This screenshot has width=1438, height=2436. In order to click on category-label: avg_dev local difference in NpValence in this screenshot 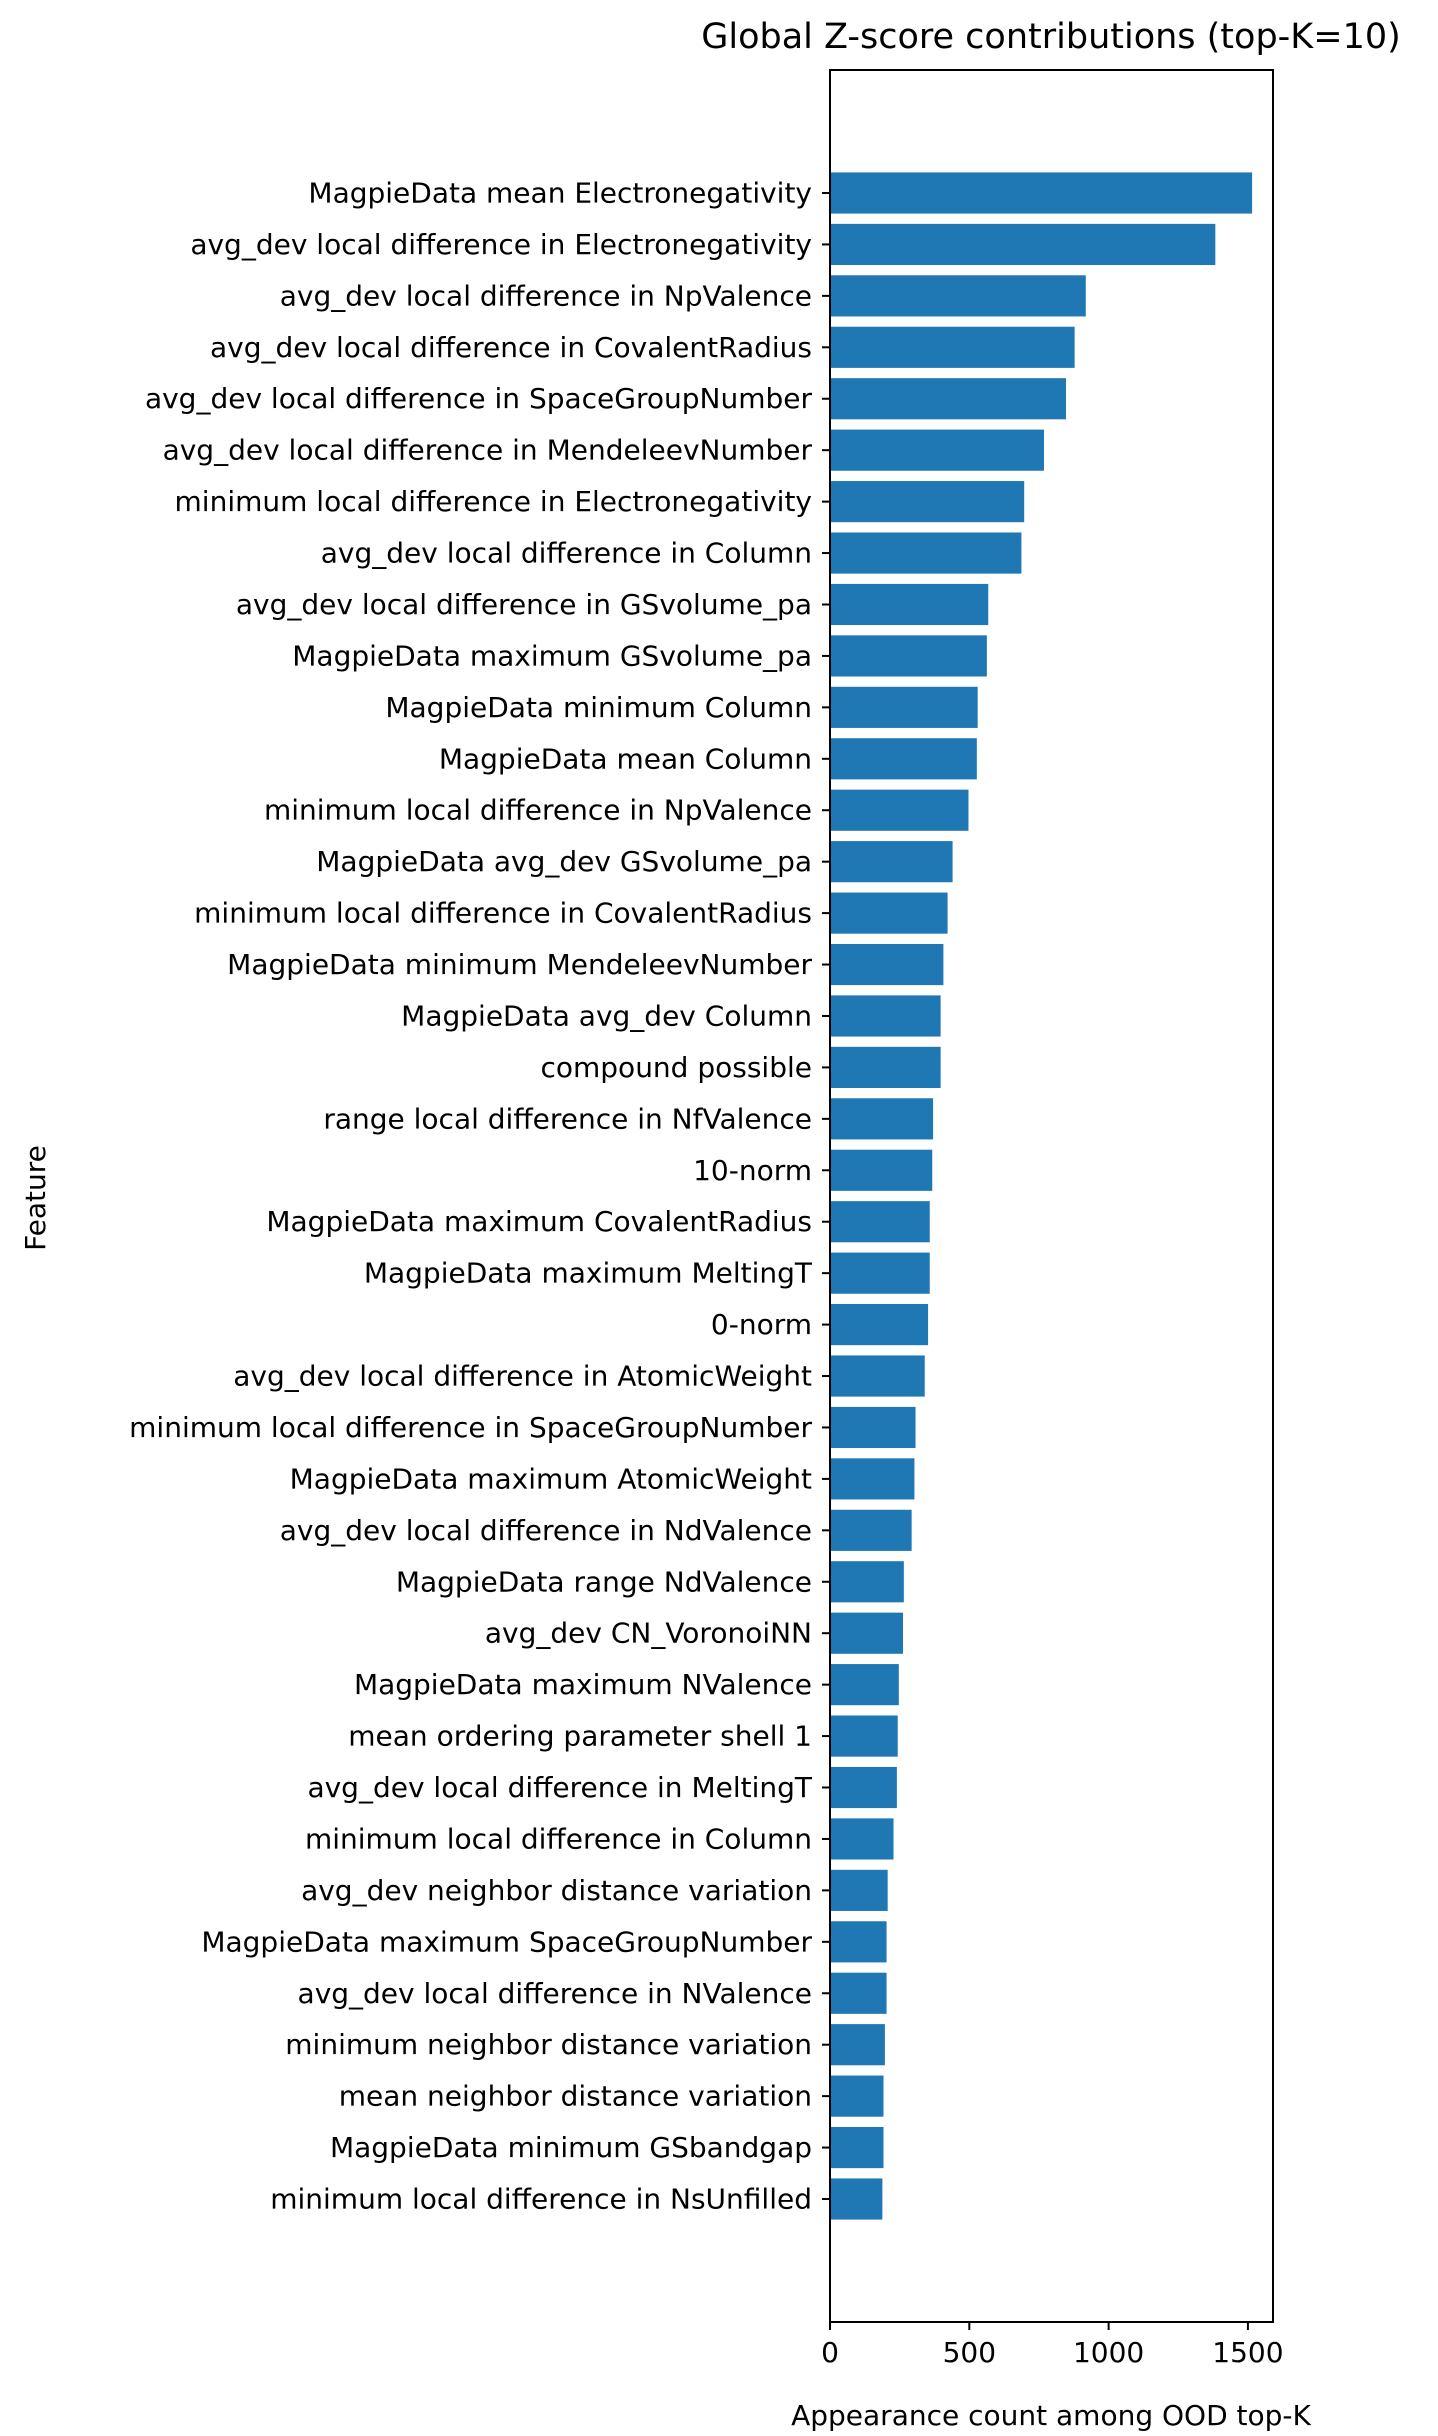, I will do `click(546, 295)`.